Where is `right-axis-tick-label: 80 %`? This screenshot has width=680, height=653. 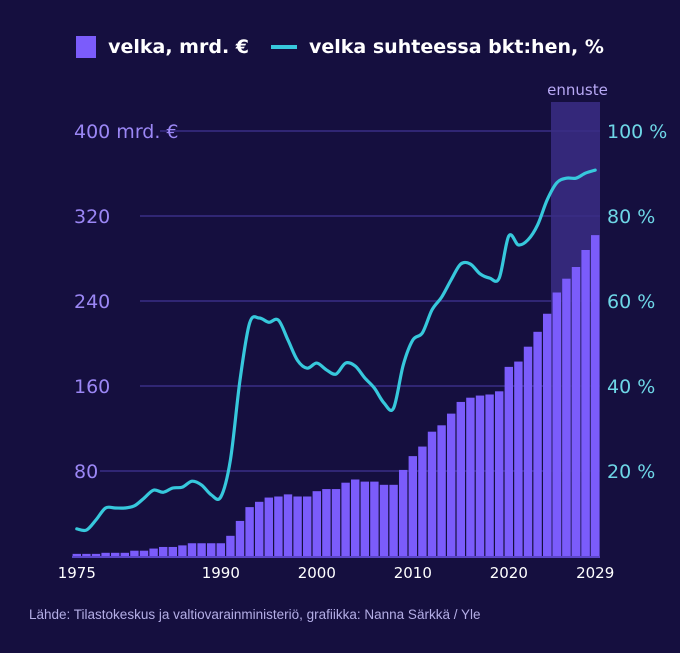 right-axis-tick-label: 80 % is located at coordinates (631, 217).